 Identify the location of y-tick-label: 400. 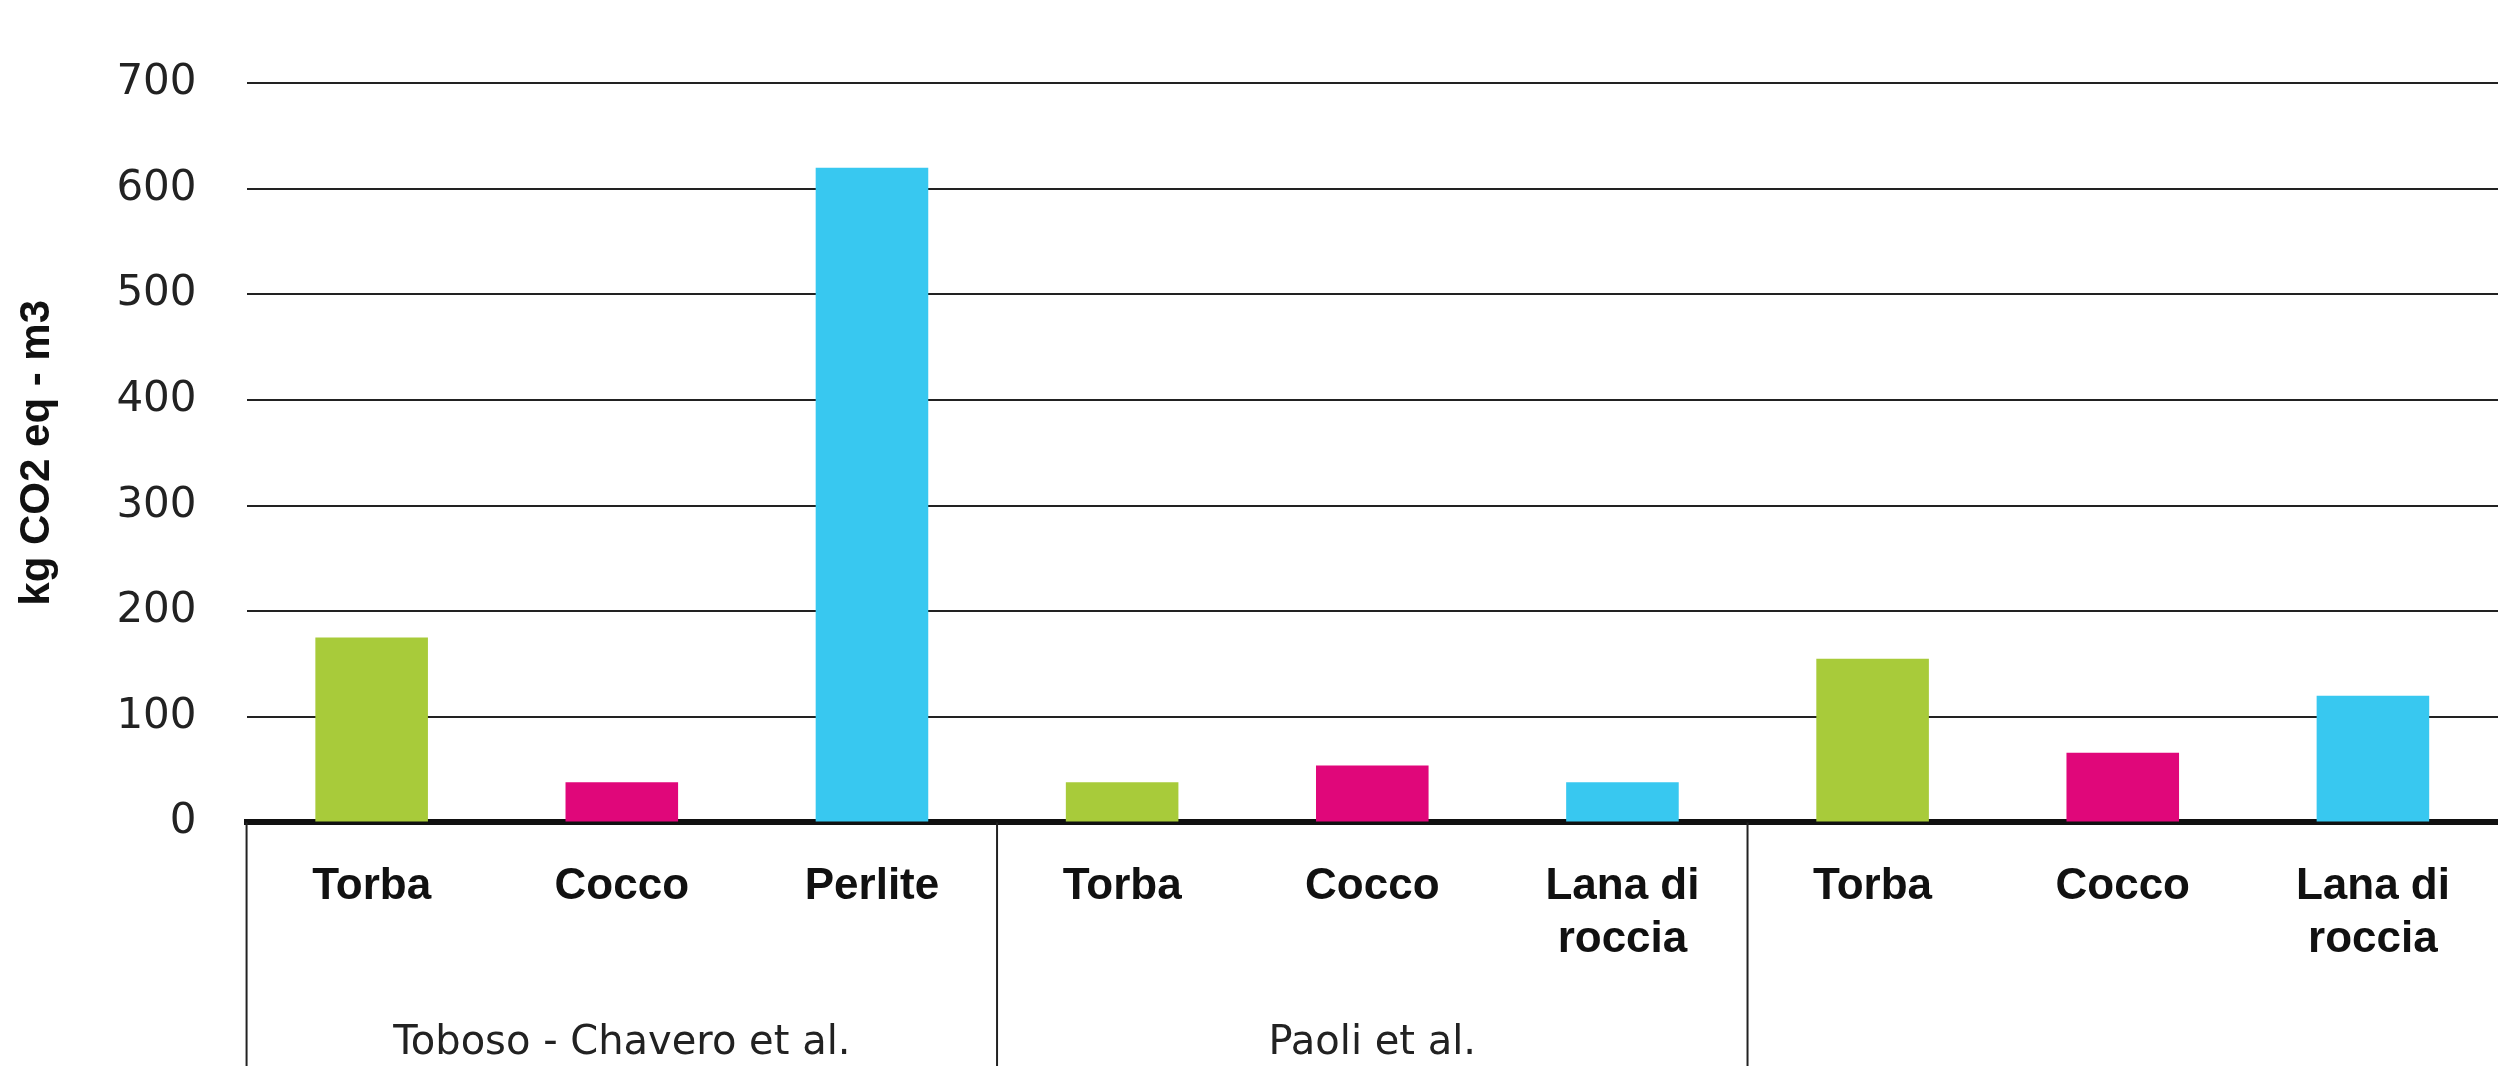
(156, 396).